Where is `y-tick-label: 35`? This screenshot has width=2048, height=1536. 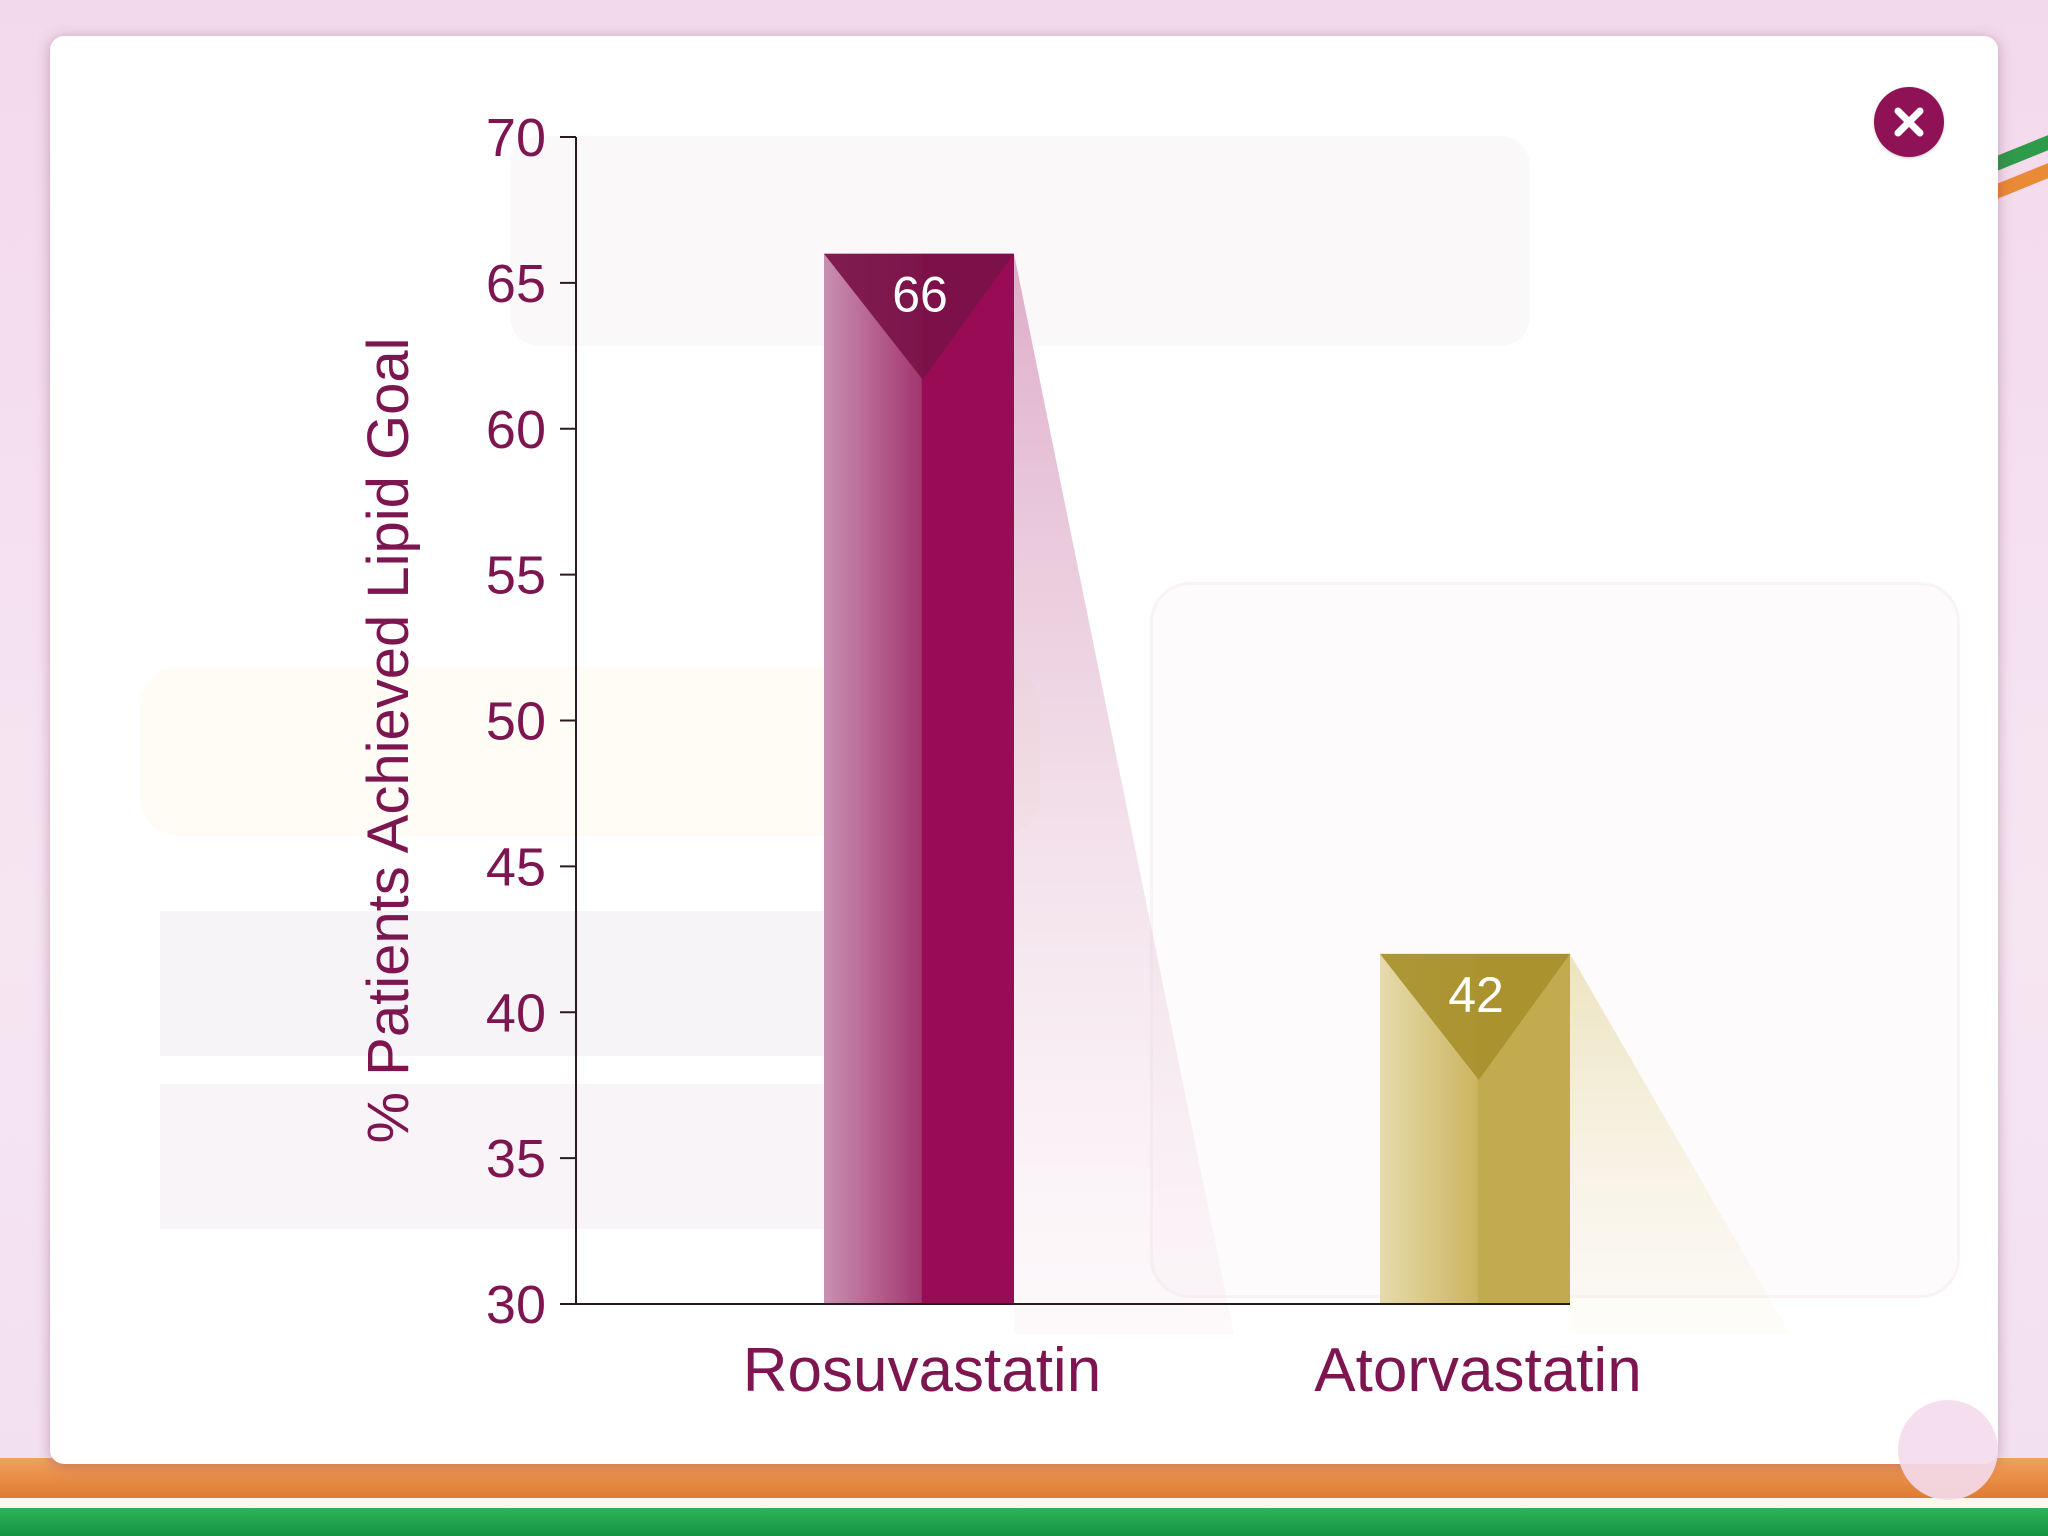
y-tick-label: 35 is located at coordinates (516, 1159).